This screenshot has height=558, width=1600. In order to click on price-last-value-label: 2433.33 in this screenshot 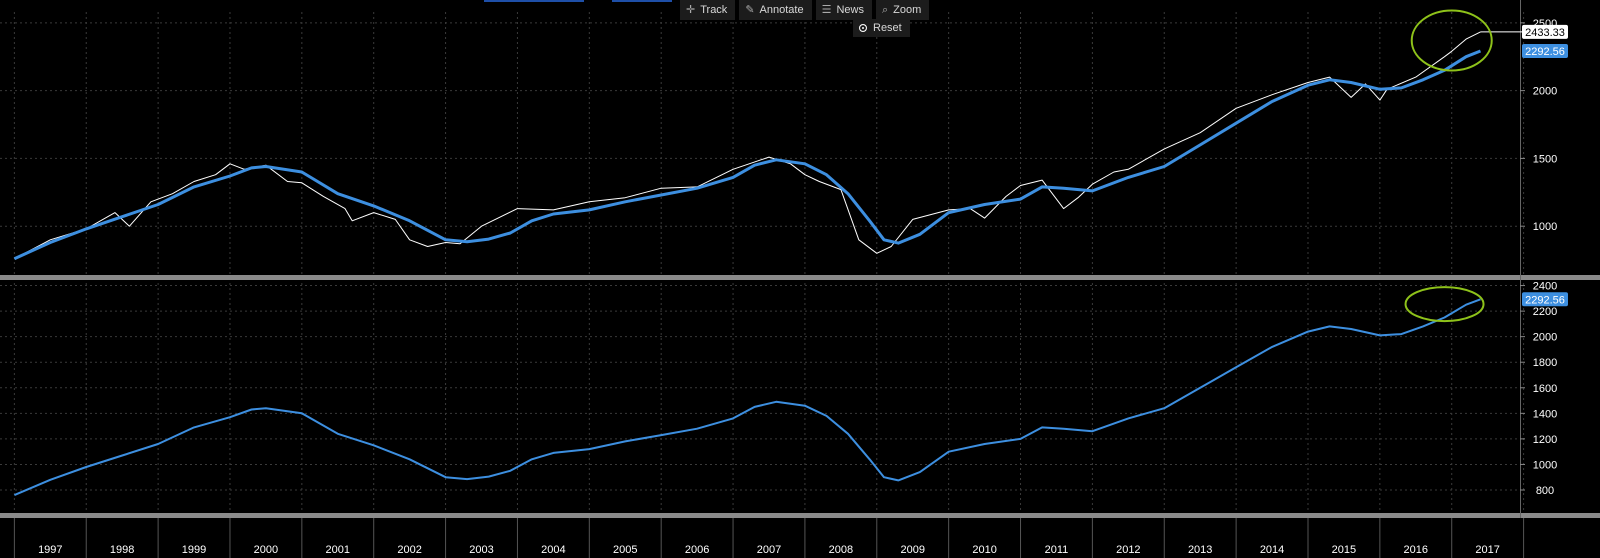, I will do `click(1545, 33)`.